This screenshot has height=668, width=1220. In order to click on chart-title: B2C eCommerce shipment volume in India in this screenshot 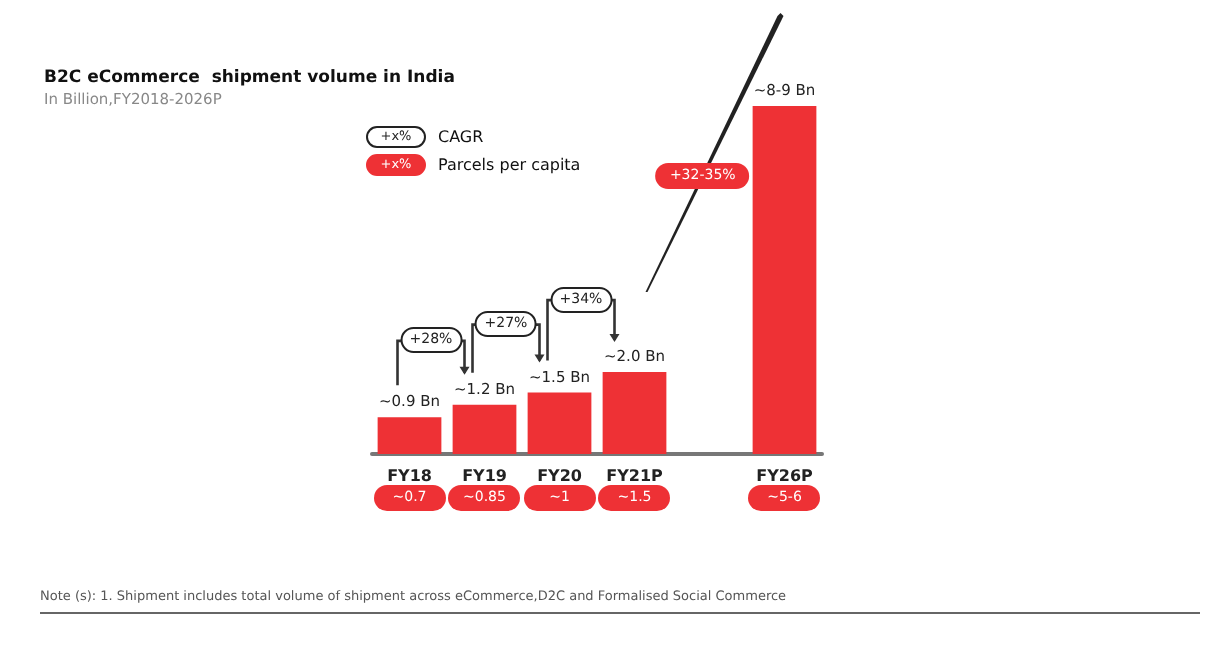, I will do `click(249, 78)`.